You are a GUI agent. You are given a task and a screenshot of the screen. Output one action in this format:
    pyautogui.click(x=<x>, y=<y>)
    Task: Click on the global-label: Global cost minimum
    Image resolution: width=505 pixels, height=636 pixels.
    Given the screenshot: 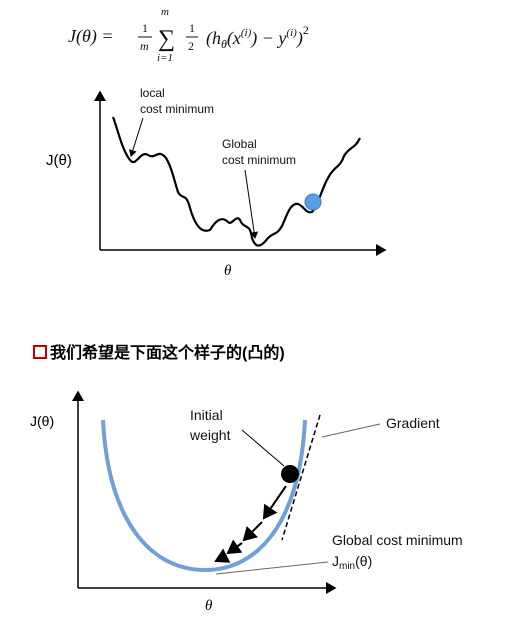 What is the action you would take?
    pyautogui.click(x=397, y=540)
    